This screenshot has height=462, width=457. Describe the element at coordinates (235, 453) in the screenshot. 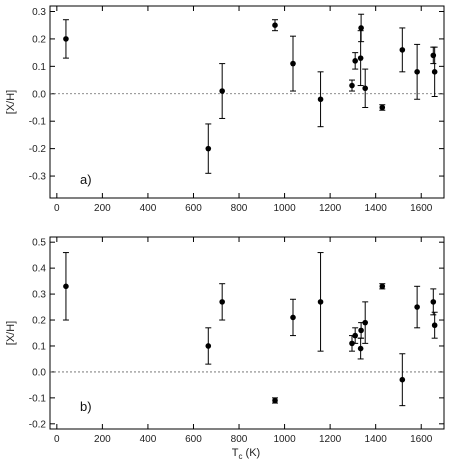

I see `x-axis-title-main: T` at that location.